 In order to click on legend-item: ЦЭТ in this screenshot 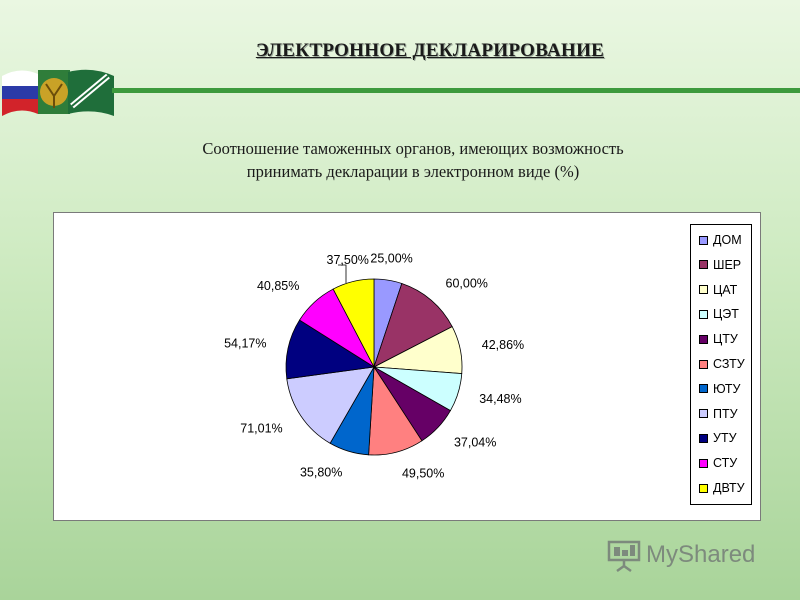, I will do `click(719, 314)`.